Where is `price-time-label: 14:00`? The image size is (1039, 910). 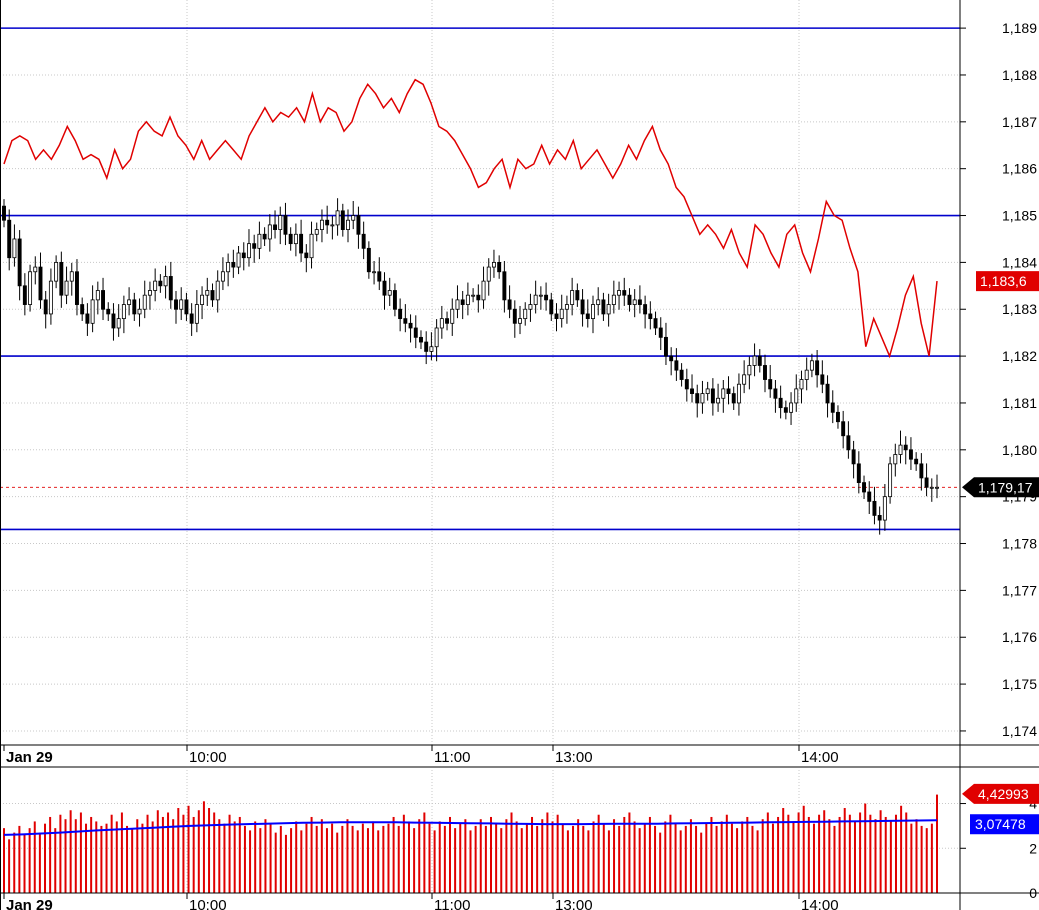 price-time-label: 14:00 is located at coordinates (820, 757).